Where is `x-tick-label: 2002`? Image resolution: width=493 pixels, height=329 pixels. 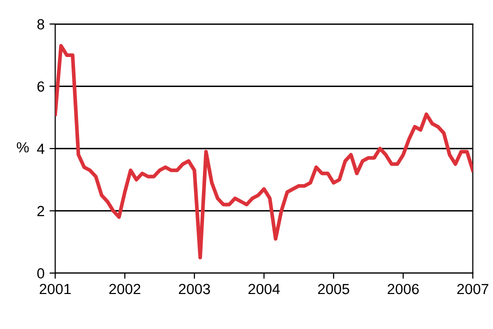
x-tick-label: 2002 is located at coordinates (124, 289).